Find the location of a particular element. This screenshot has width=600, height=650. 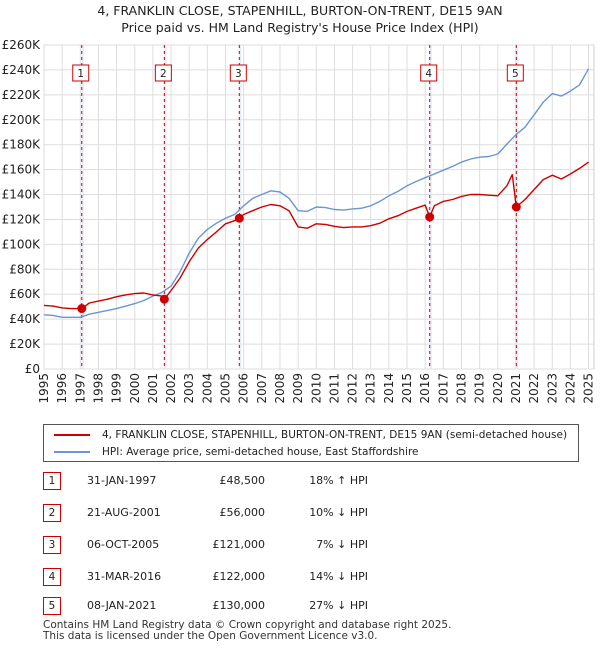

sale-label: 4 is located at coordinates (428, 74).